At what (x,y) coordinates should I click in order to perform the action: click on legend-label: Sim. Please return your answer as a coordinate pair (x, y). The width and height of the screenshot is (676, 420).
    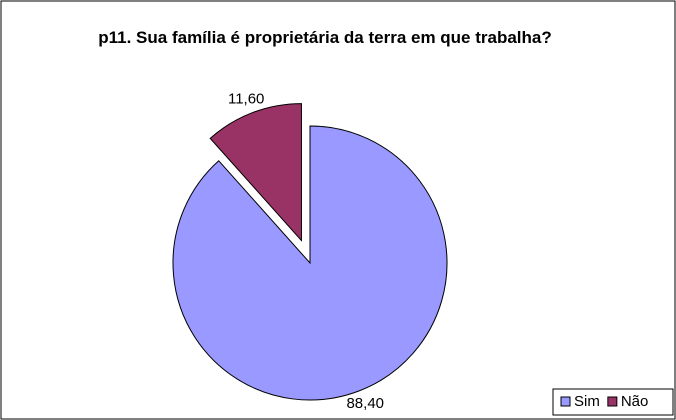
    Looking at the image, I should click on (587, 401).